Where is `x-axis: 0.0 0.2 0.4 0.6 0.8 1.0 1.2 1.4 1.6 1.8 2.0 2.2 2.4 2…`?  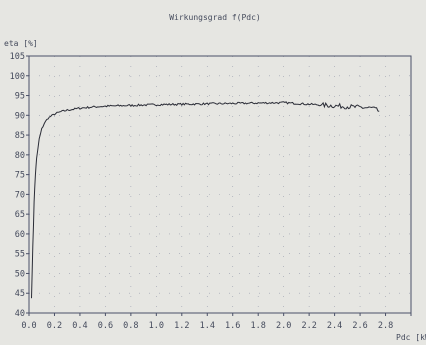
x-axis: 0.0 0.2 0.4 0.6 0.8 1.0 1.2 1.4 1.6 1.8 2.0 2.2 2.4 2… is located at coordinates (216, 322).